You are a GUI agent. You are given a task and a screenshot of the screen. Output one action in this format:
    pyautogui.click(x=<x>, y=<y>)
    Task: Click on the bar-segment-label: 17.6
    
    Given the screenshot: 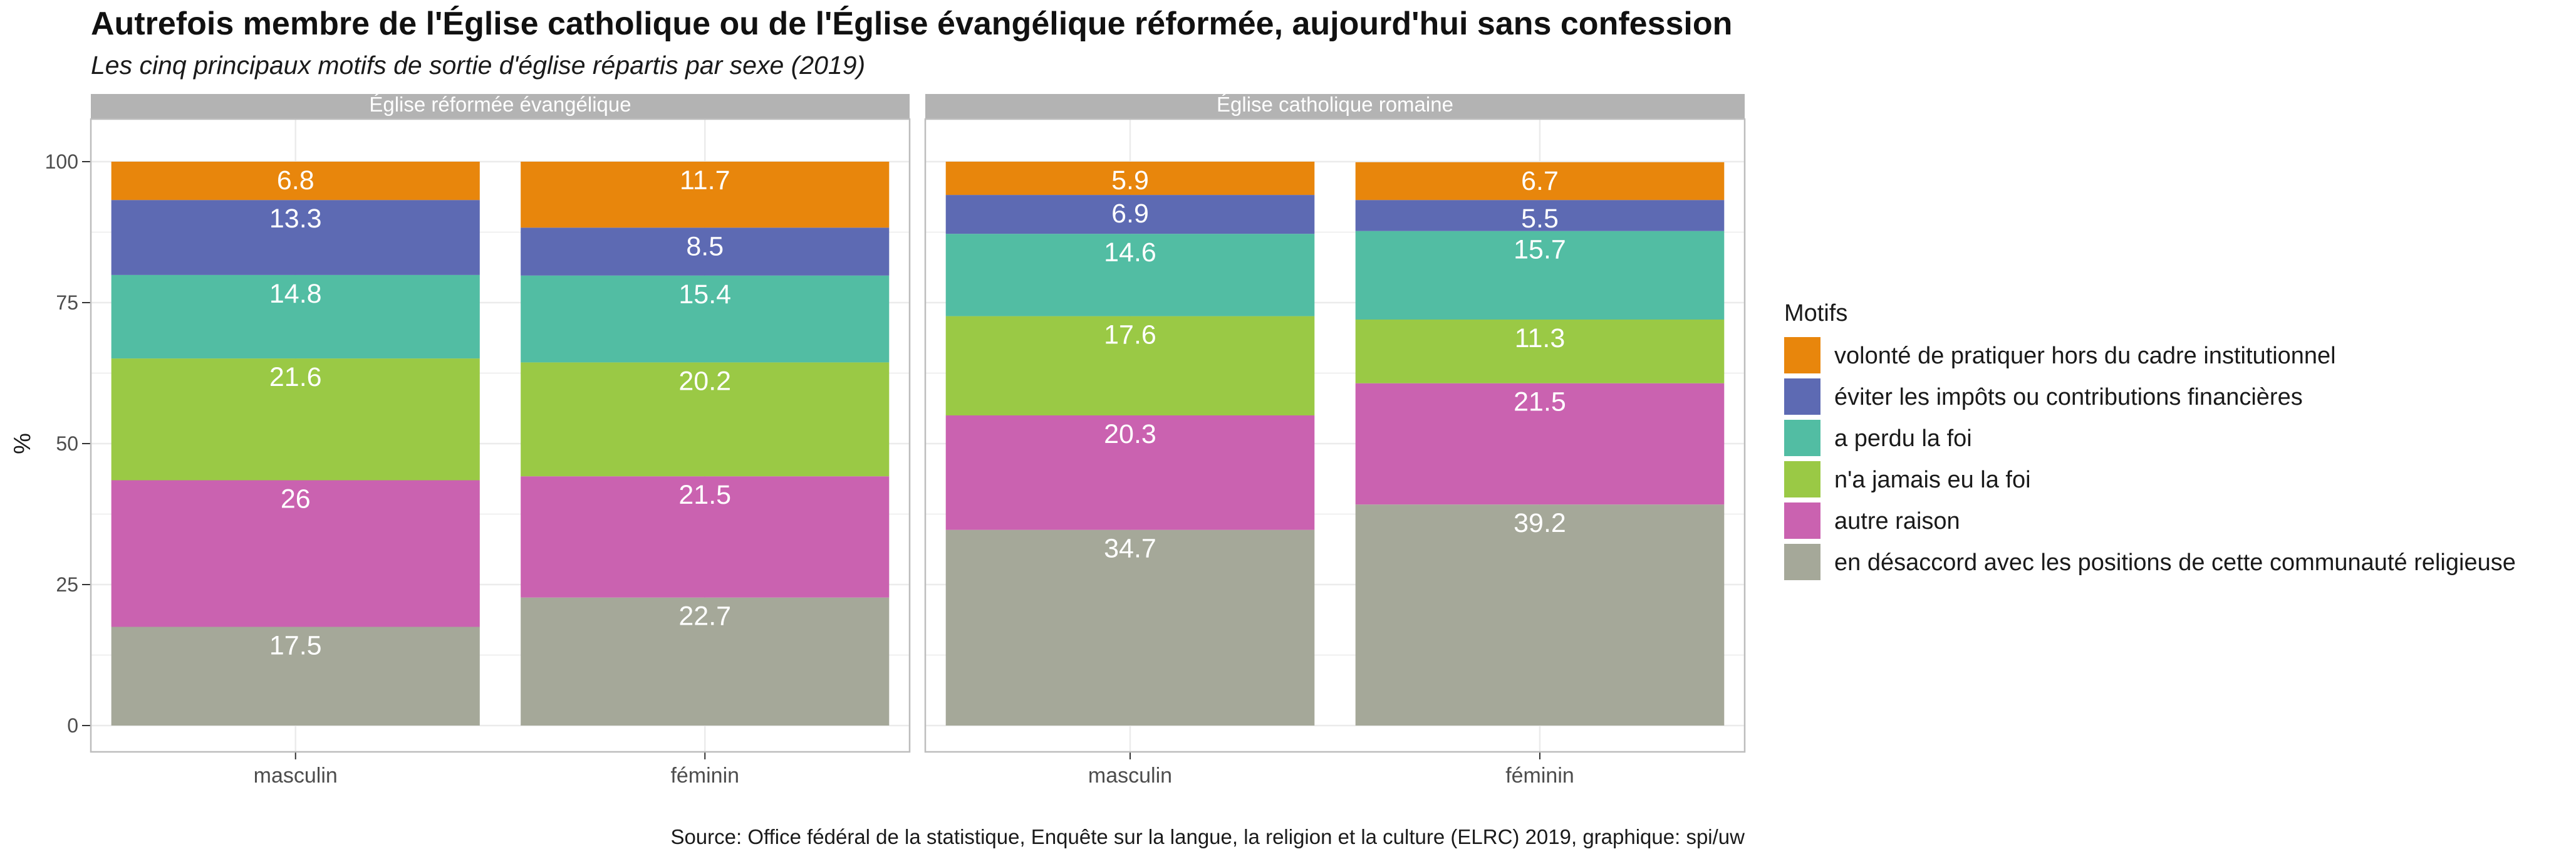 What is the action you would take?
    pyautogui.click(x=1130, y=335)
    